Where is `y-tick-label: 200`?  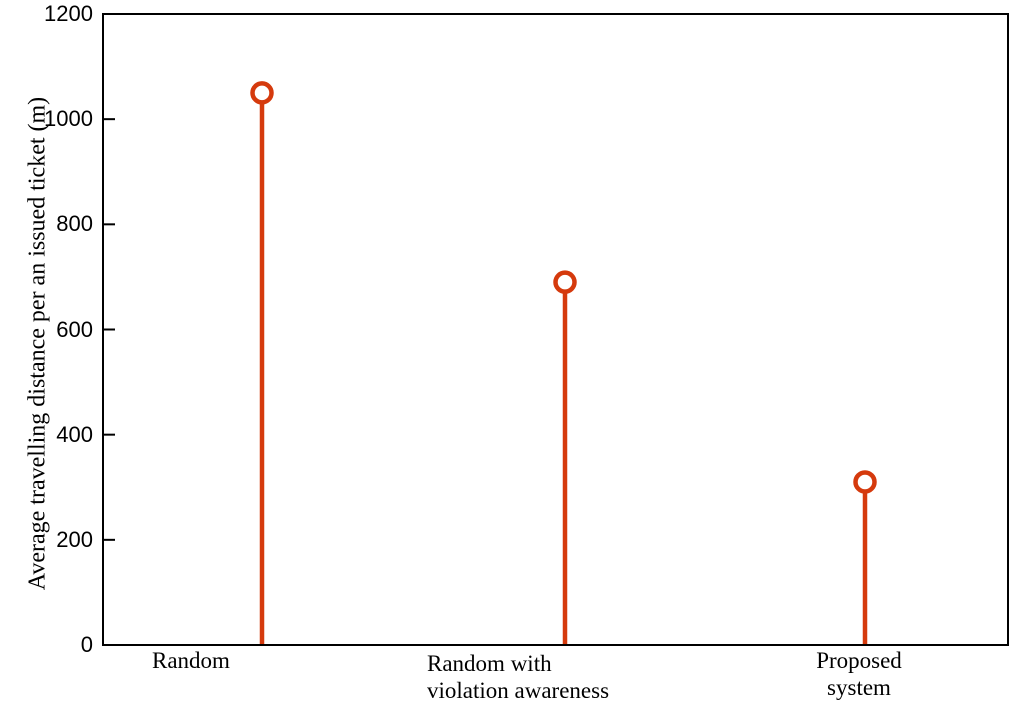 y-tick-label: 200 is located at coordinates (74, 539).